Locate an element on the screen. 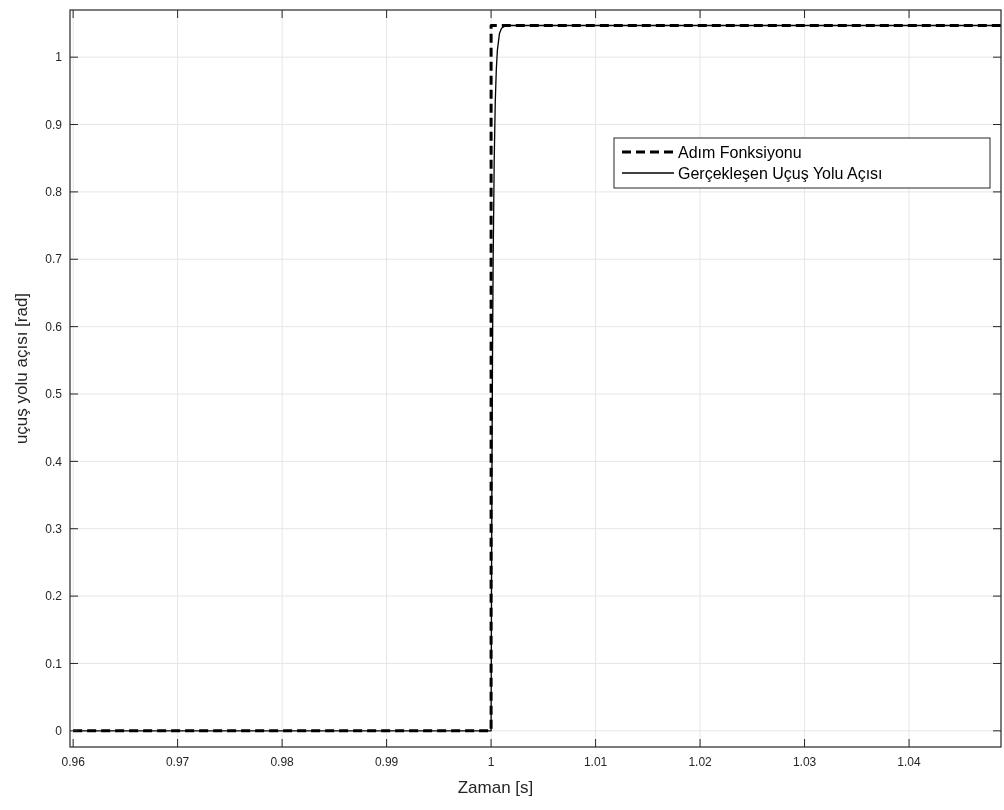 This screenshot has width=1004, height=810. x-tick-label: 1.04 is located at coordinates (909, 762).